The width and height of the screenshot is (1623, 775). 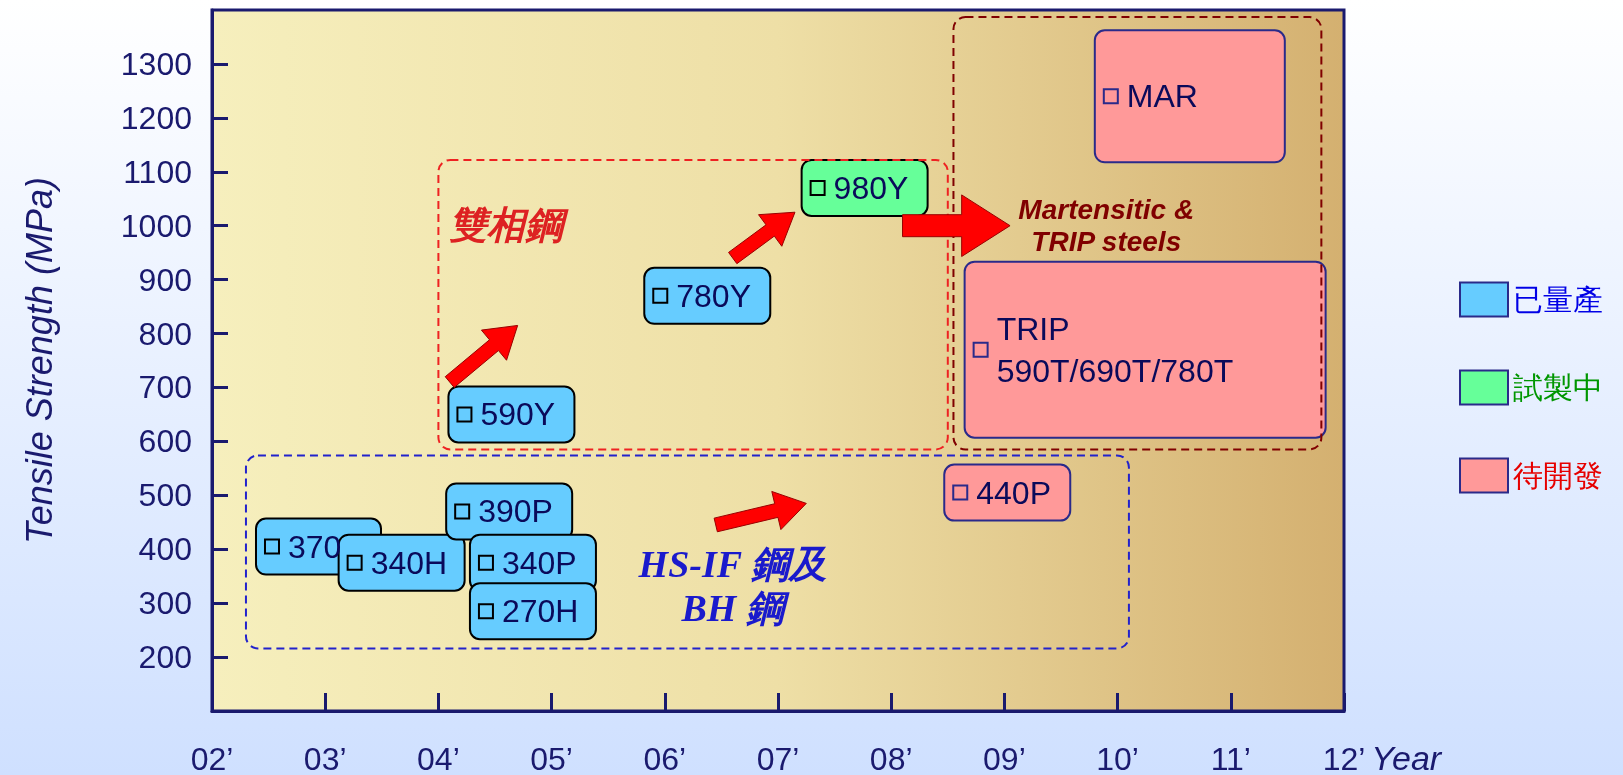 What do you see at coordinates (1115, 349) in the screenshot?
I see `annotation: TRIP 590T/690T/780T` at bounding box center [1115, 349].